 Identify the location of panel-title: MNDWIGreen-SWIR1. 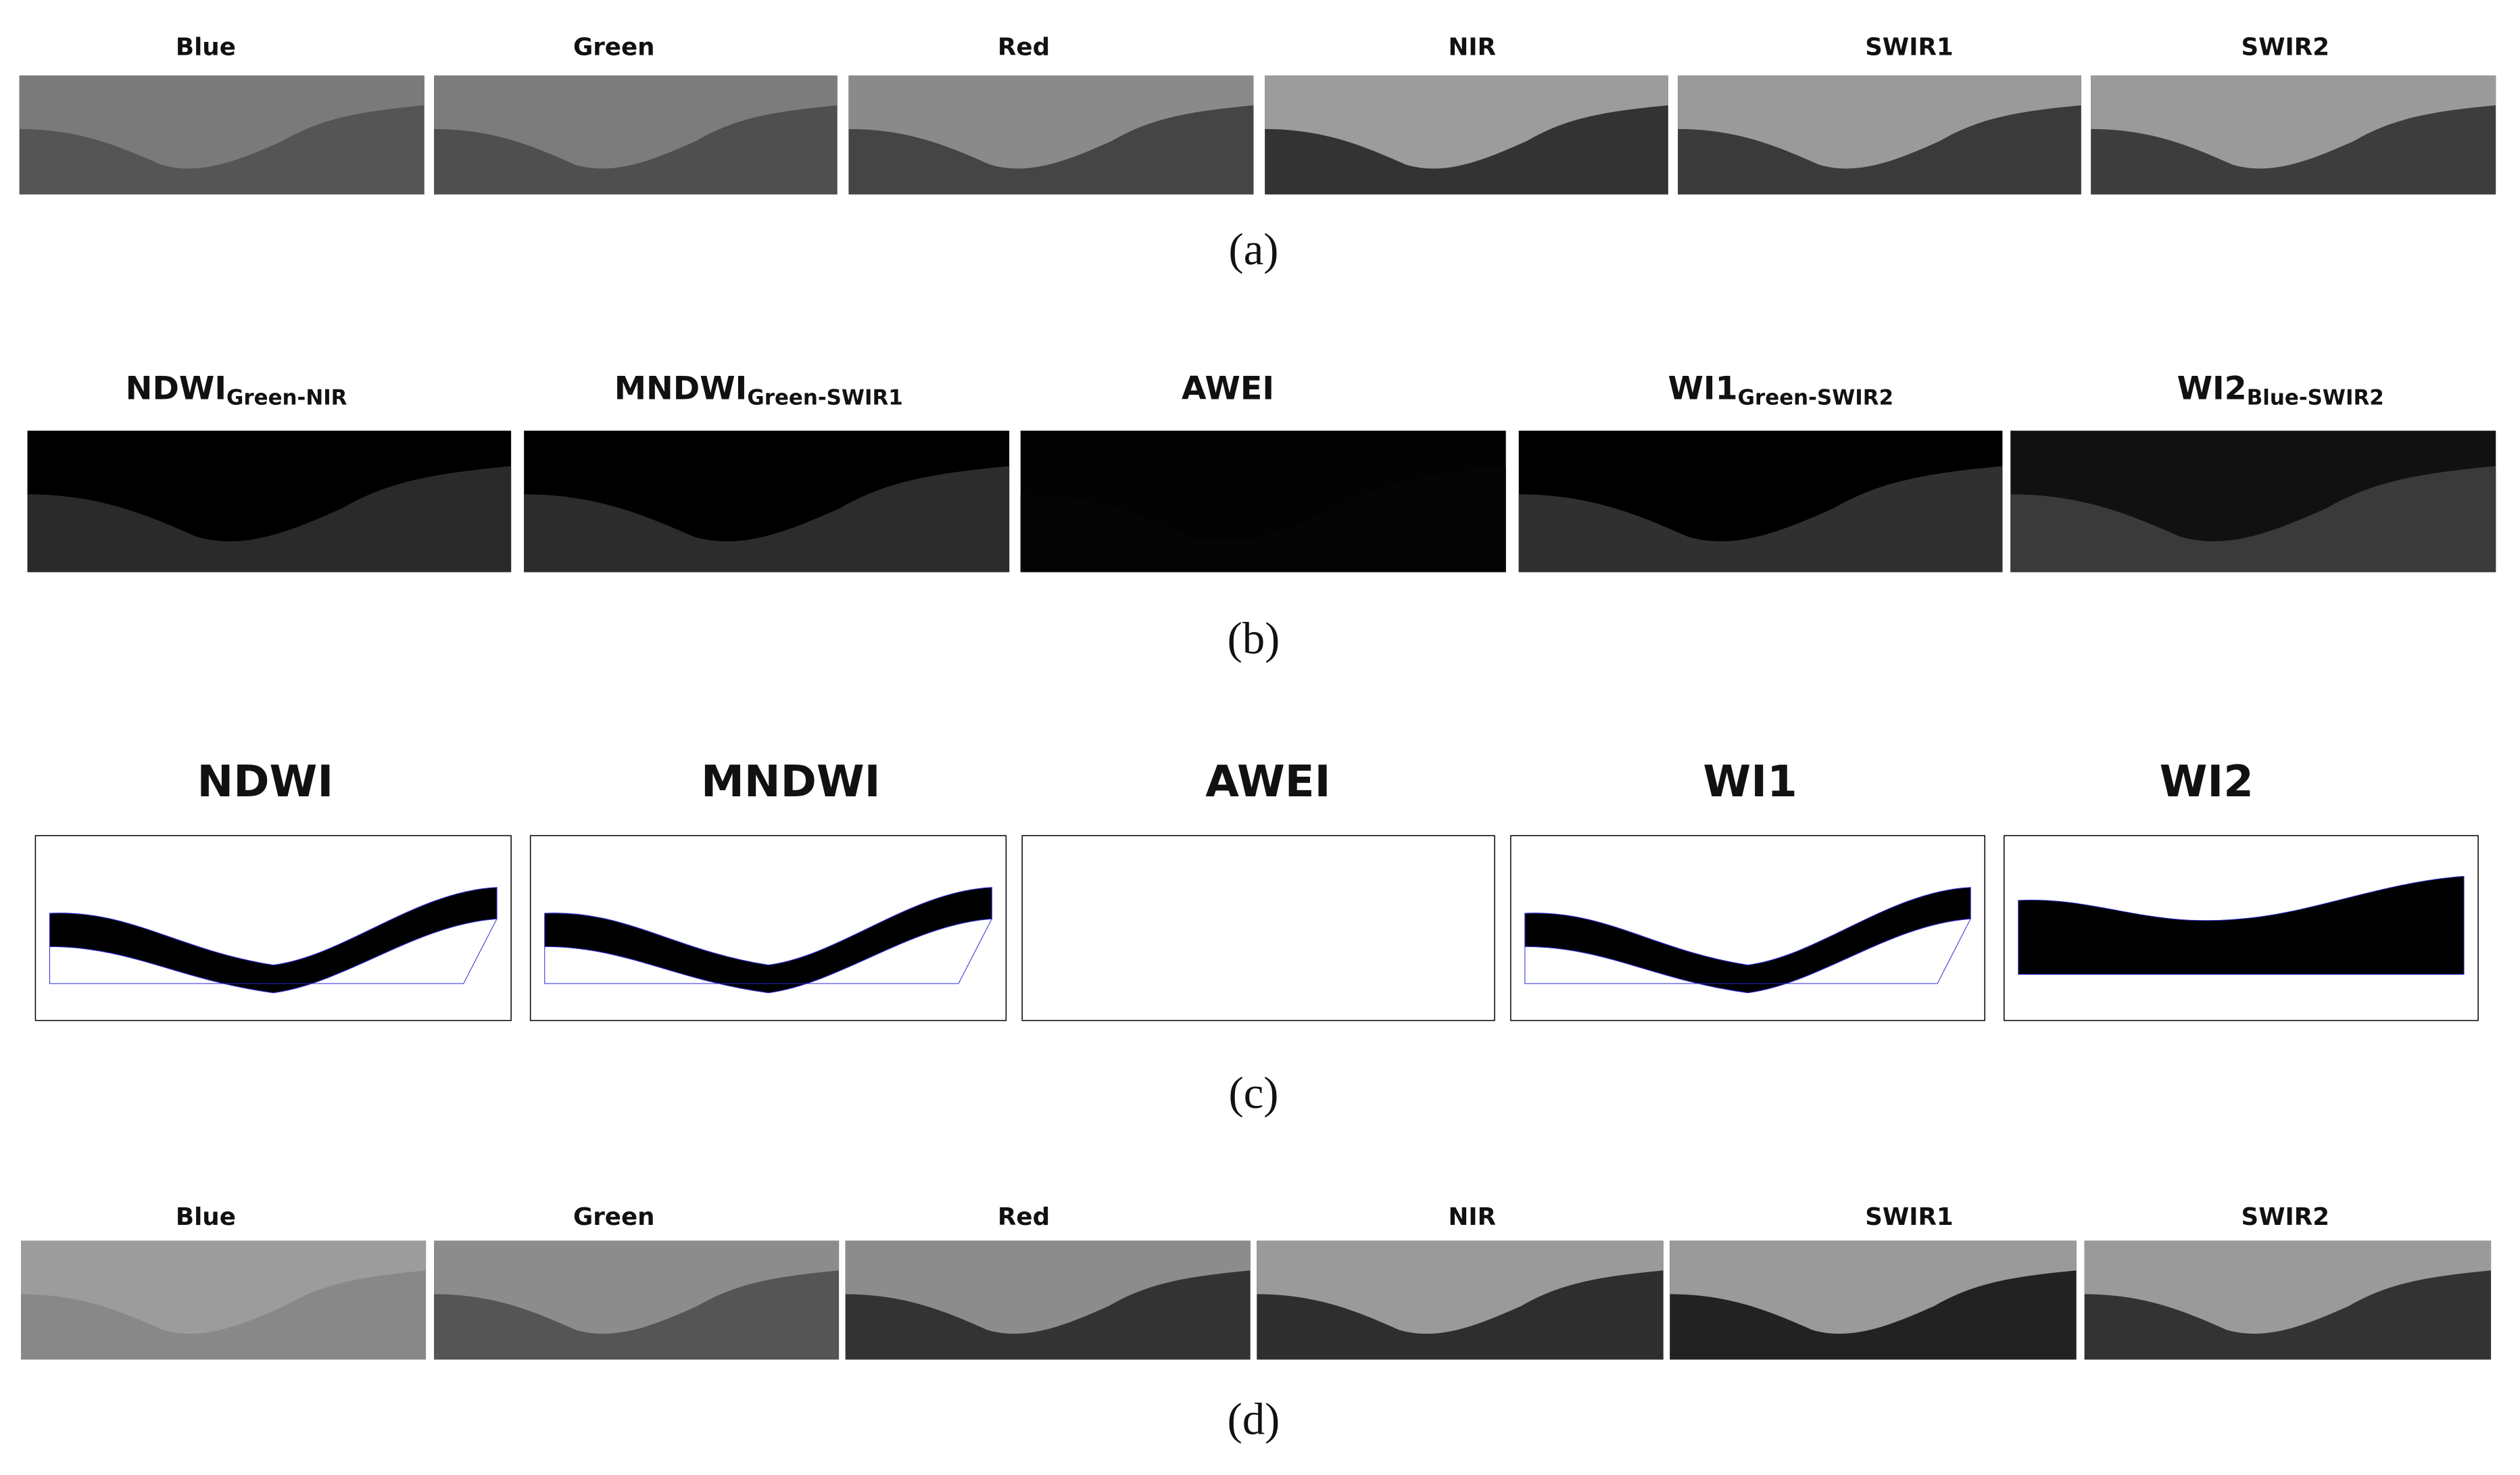
(759, 390).